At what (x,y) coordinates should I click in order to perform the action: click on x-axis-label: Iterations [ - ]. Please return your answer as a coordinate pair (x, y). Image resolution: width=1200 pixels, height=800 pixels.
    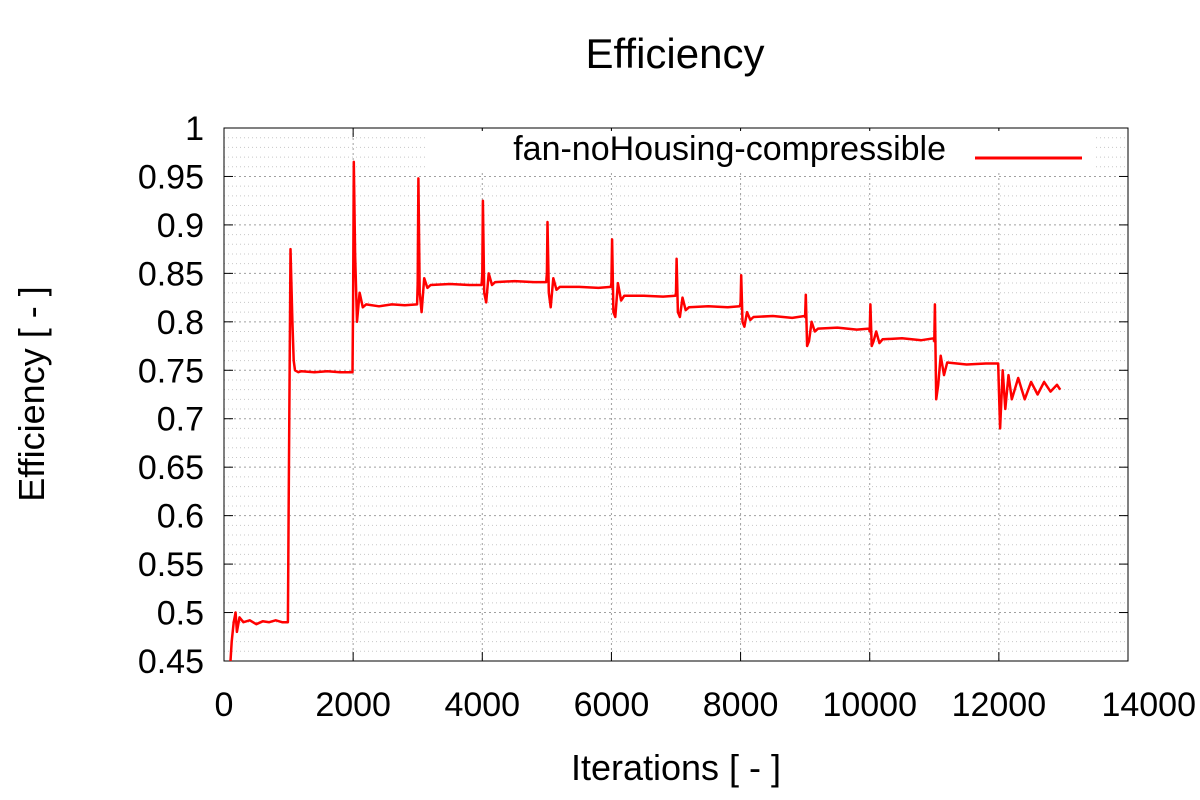
    Looking at the image, I should click on (676, 767).